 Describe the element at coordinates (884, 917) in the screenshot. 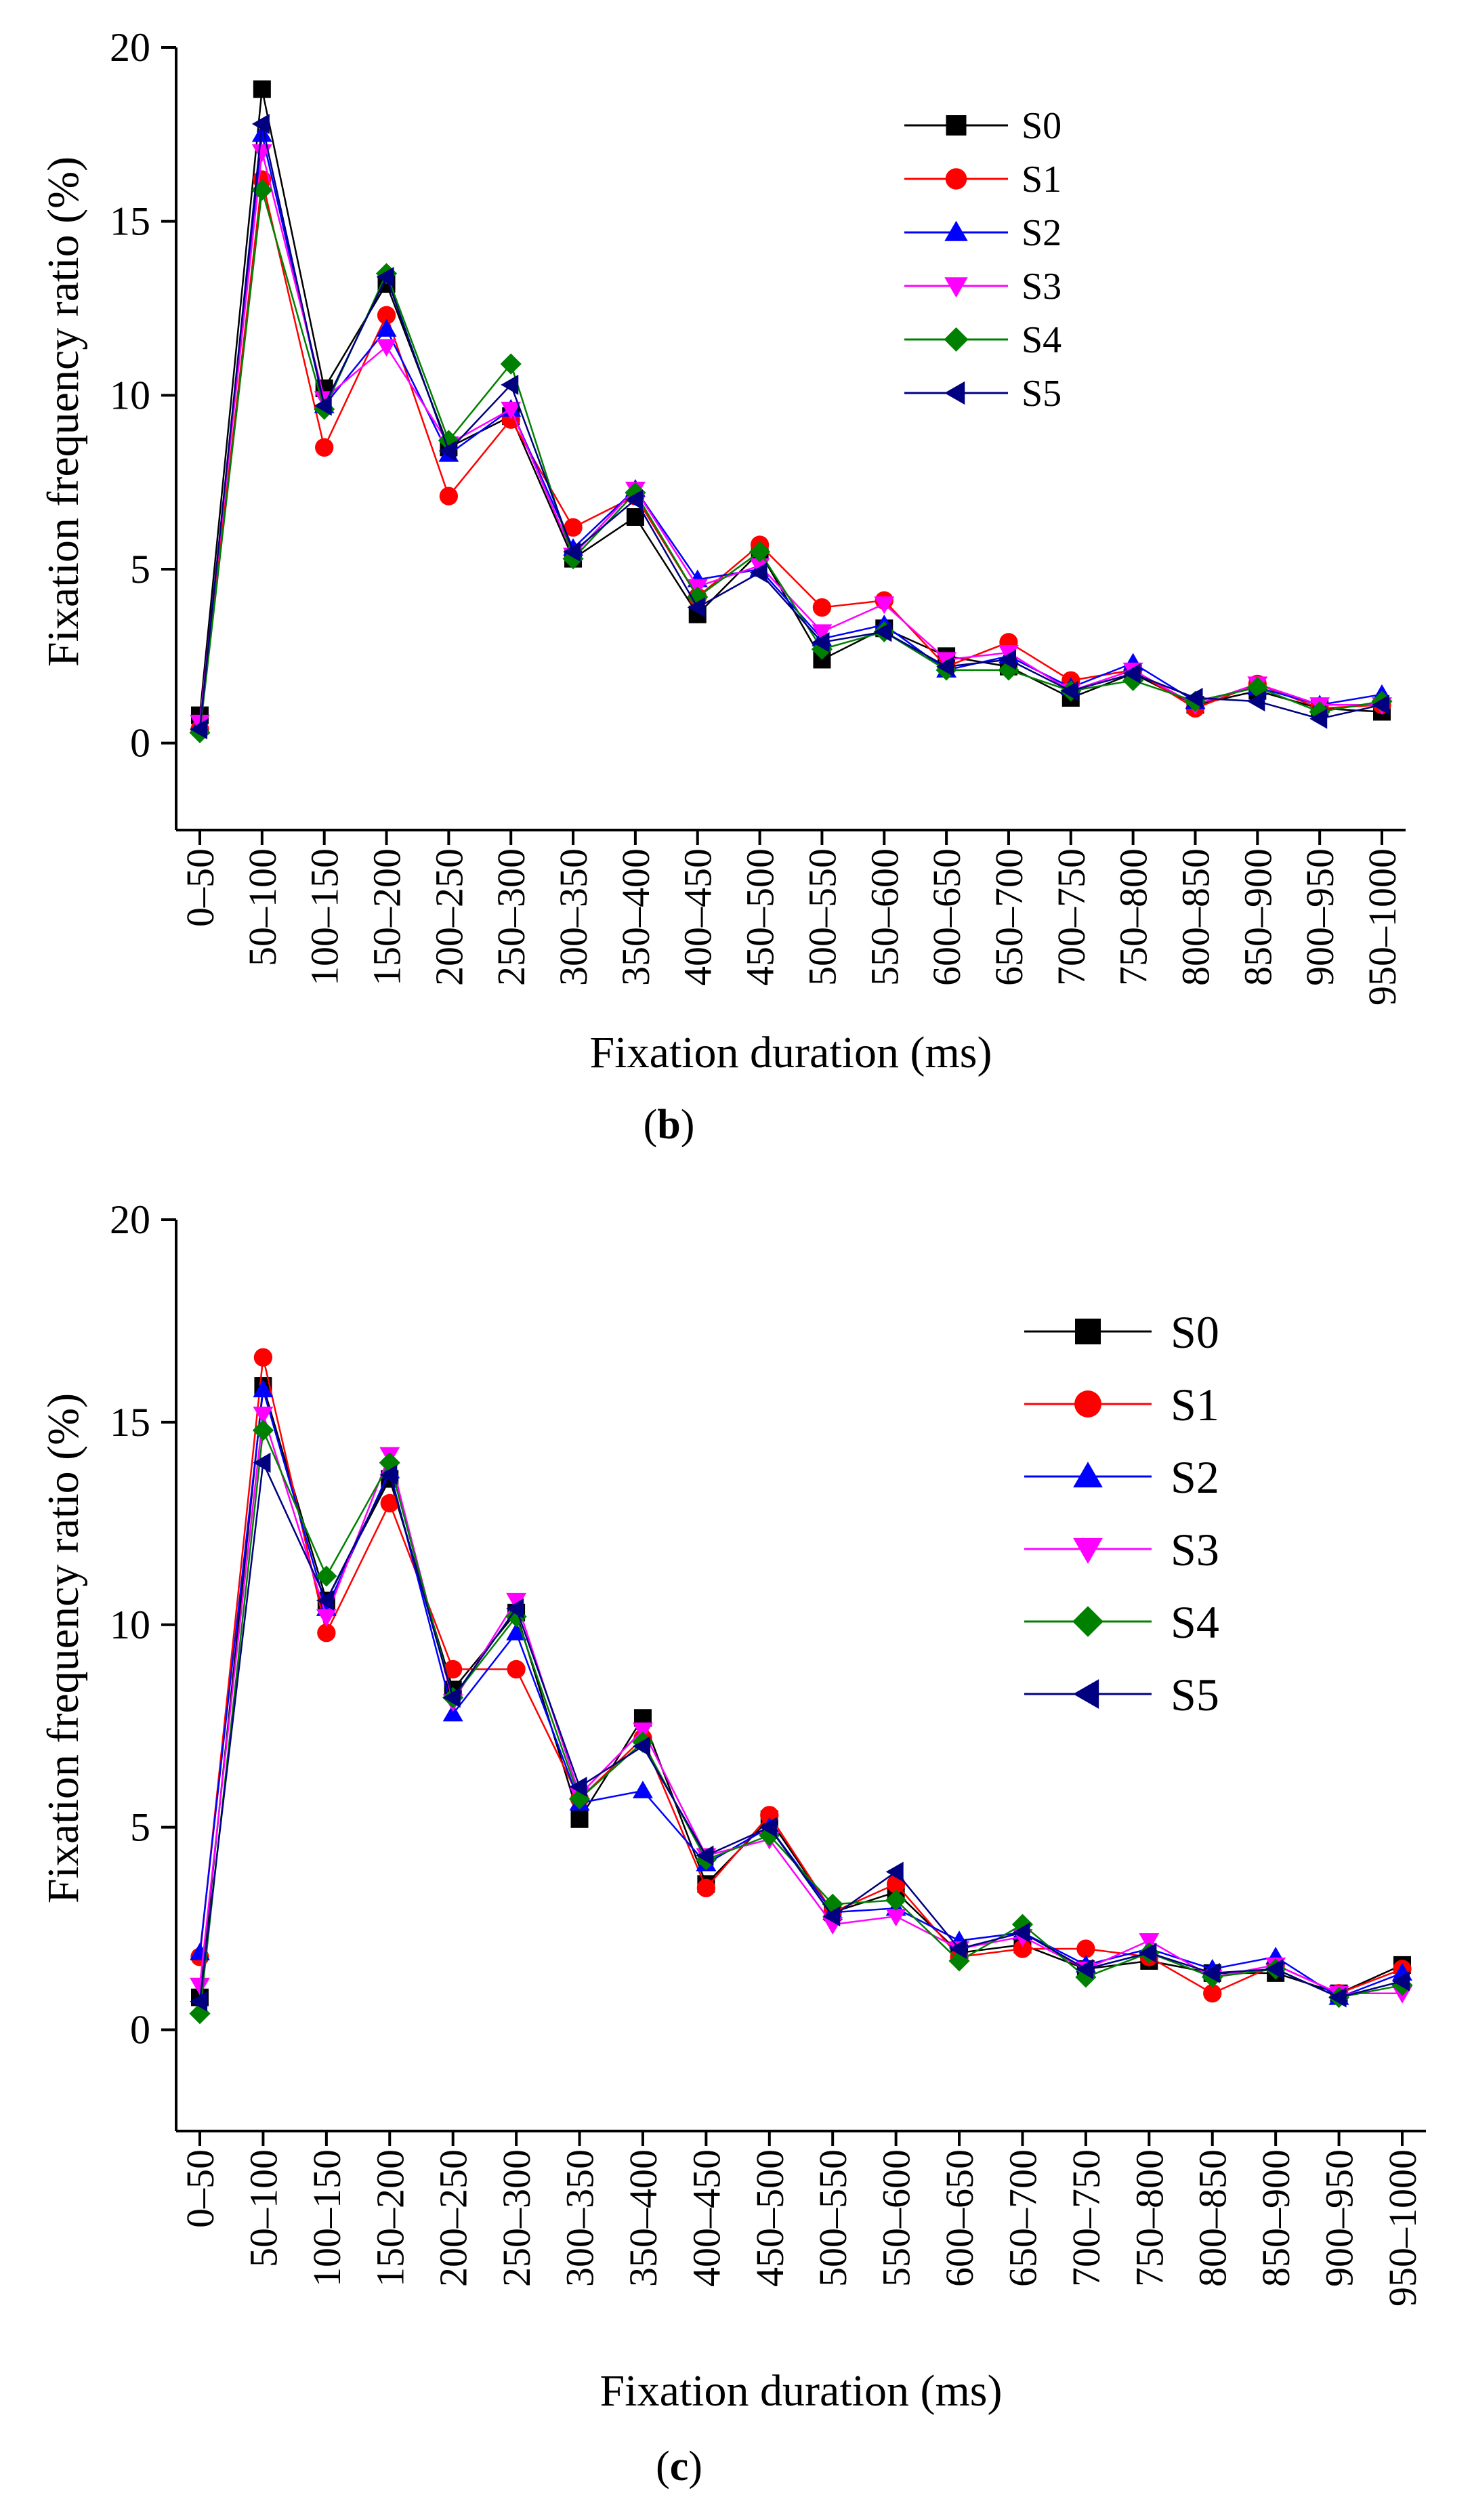

I see `x-tick-label: 550–600` at that location.